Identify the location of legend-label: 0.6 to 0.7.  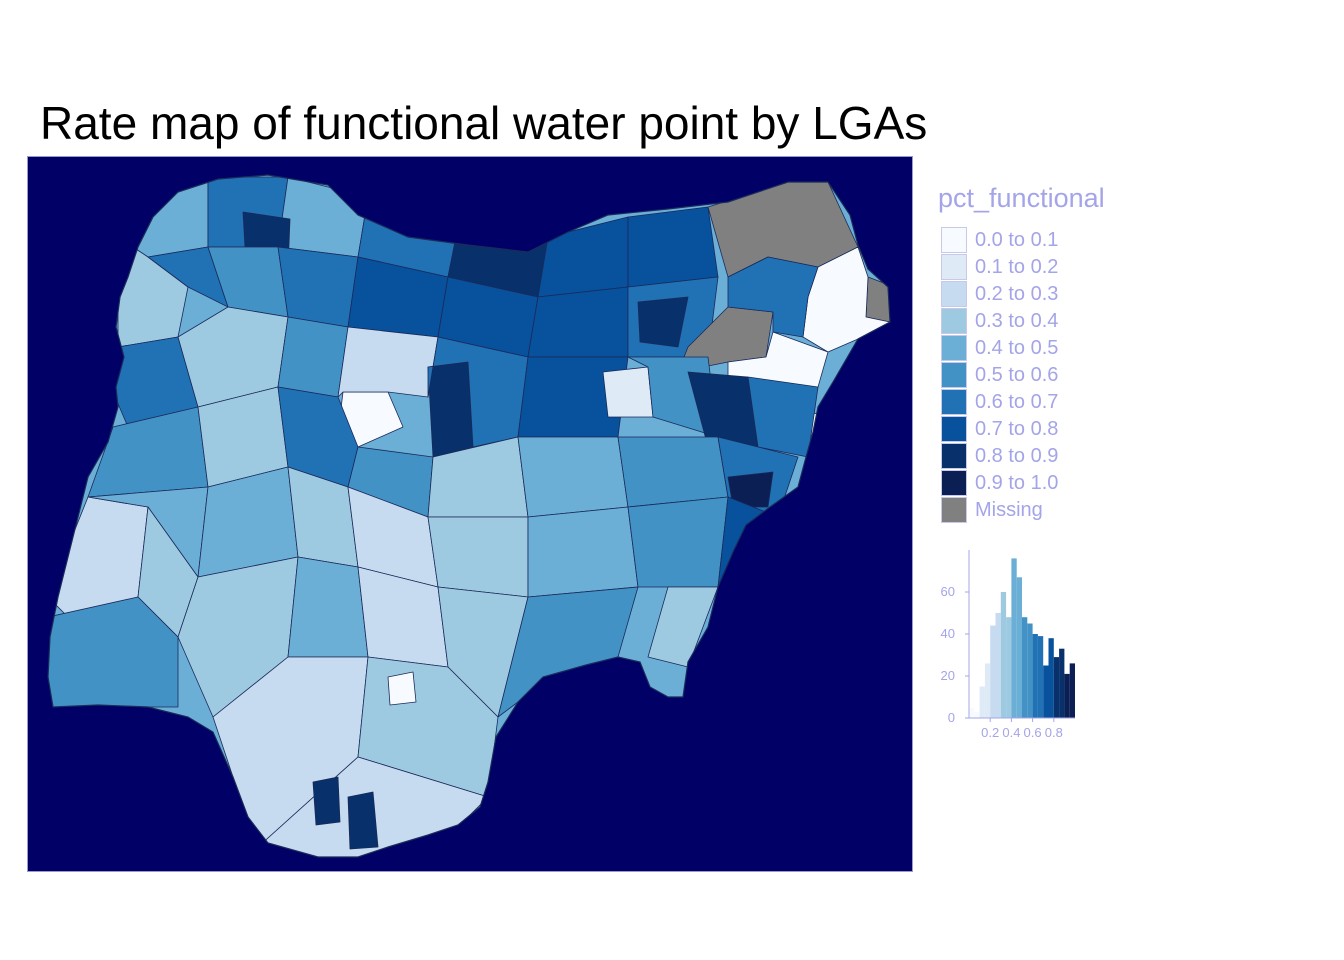
(1017, 402).